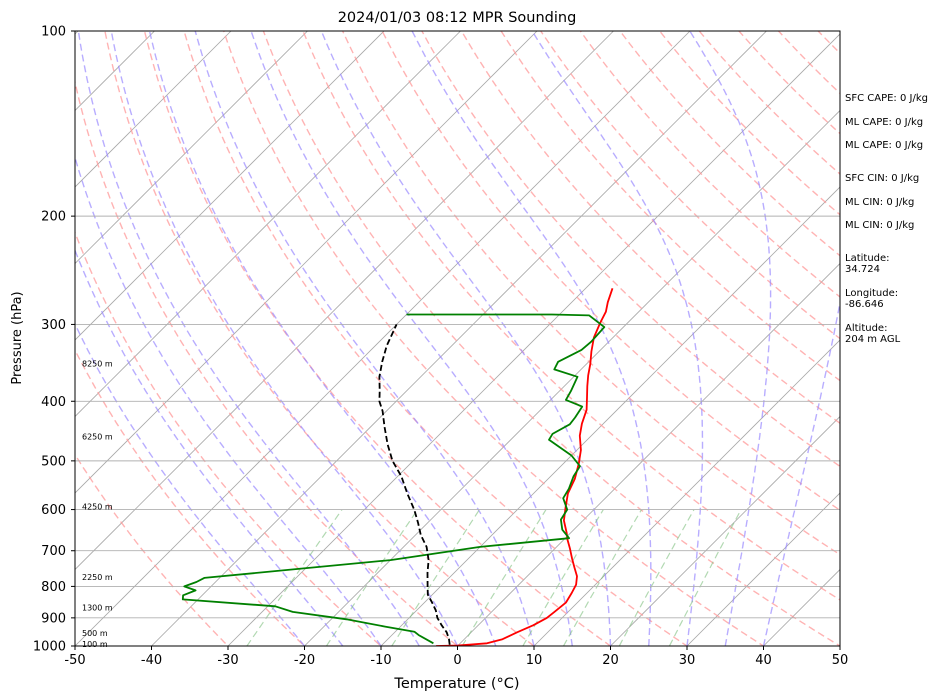 The image size is (947, 700). I want to click on cin-ml-1: ML CIN: 0 J/kg, so click(880, 202).